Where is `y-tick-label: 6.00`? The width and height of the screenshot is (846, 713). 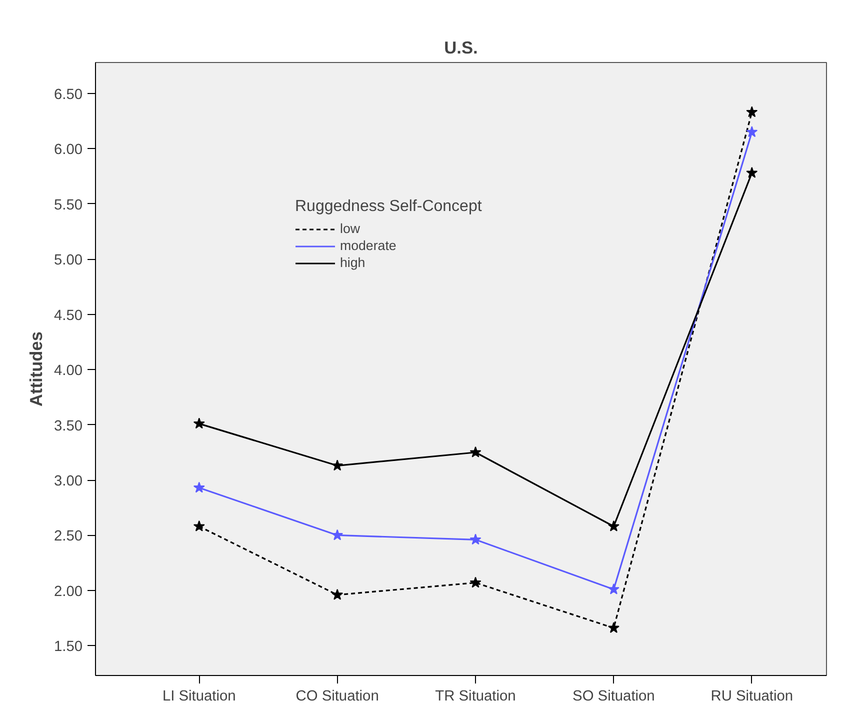
y-tick-label: 6.00 is located at coordinates (68, 150).